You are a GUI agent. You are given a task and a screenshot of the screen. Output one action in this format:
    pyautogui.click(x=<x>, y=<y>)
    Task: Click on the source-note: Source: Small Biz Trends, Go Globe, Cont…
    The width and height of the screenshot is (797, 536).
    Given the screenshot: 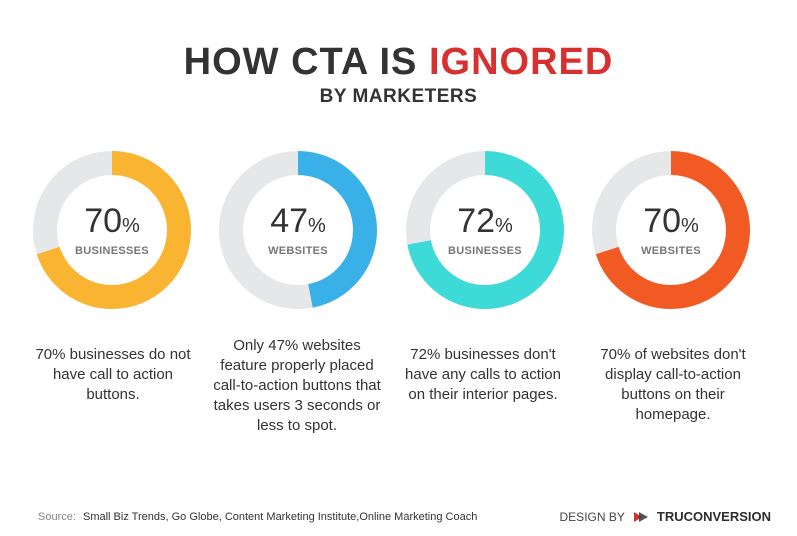 What is the action you would take?
    pyautogui.click(x=257, y=517)
    